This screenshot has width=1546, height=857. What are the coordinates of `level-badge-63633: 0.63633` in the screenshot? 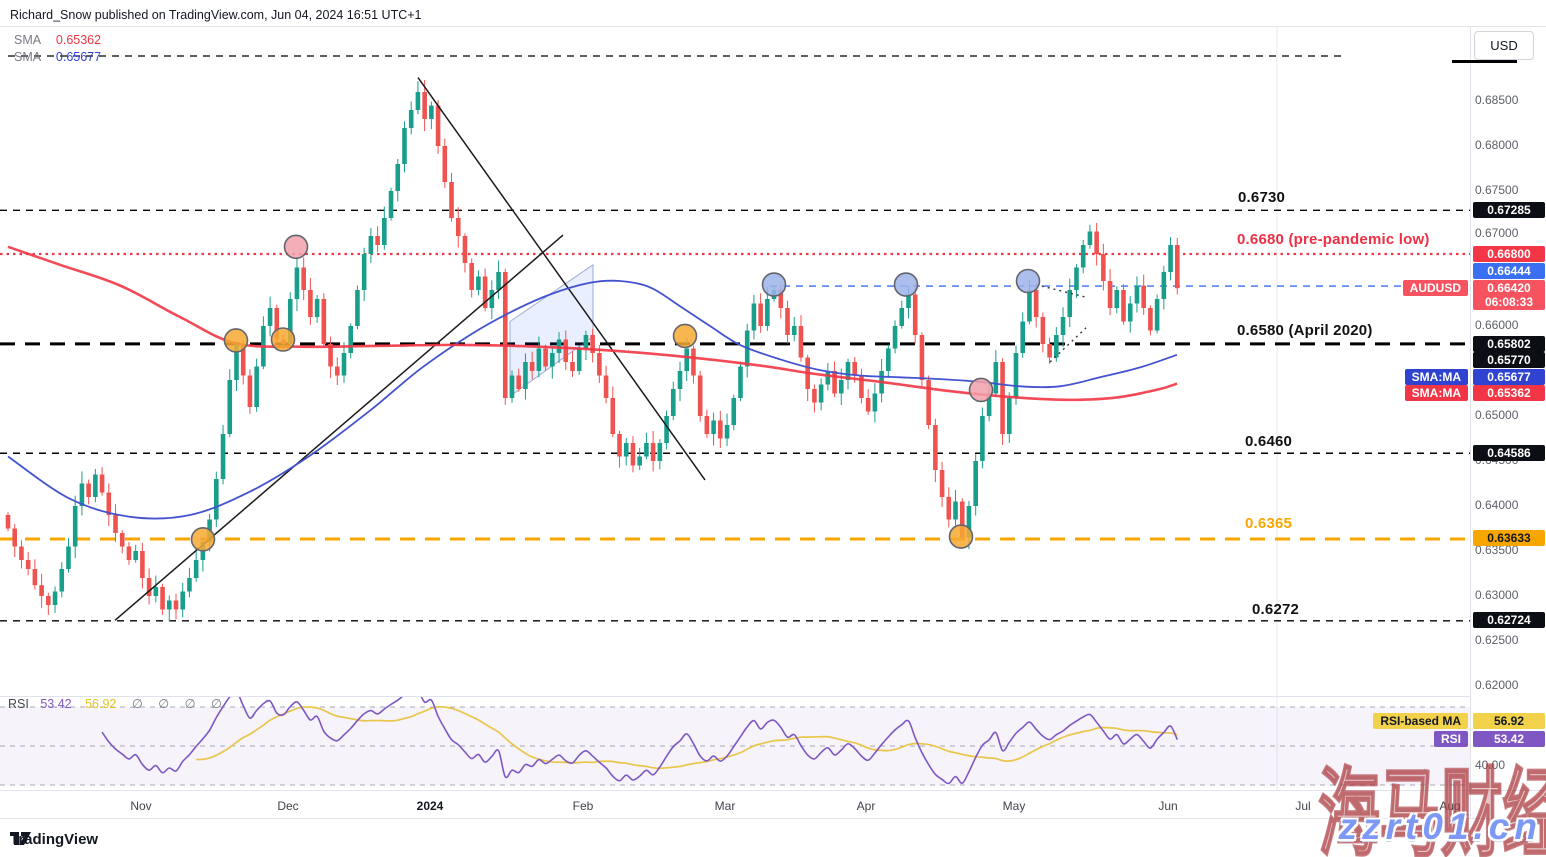 It's located at (1509, 538).